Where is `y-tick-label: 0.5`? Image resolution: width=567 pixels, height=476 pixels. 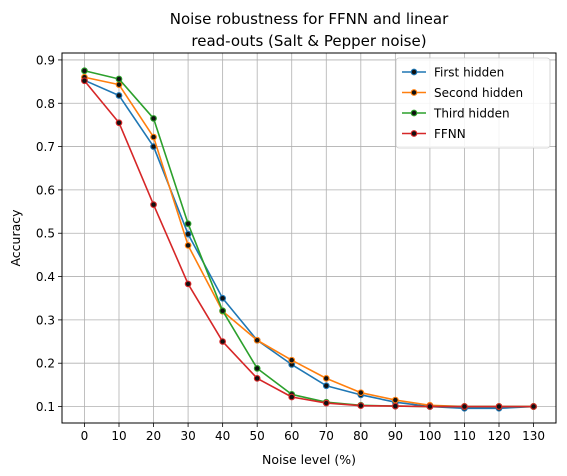
y-tick-label: 0.5 is located at coordinates (45, 234).